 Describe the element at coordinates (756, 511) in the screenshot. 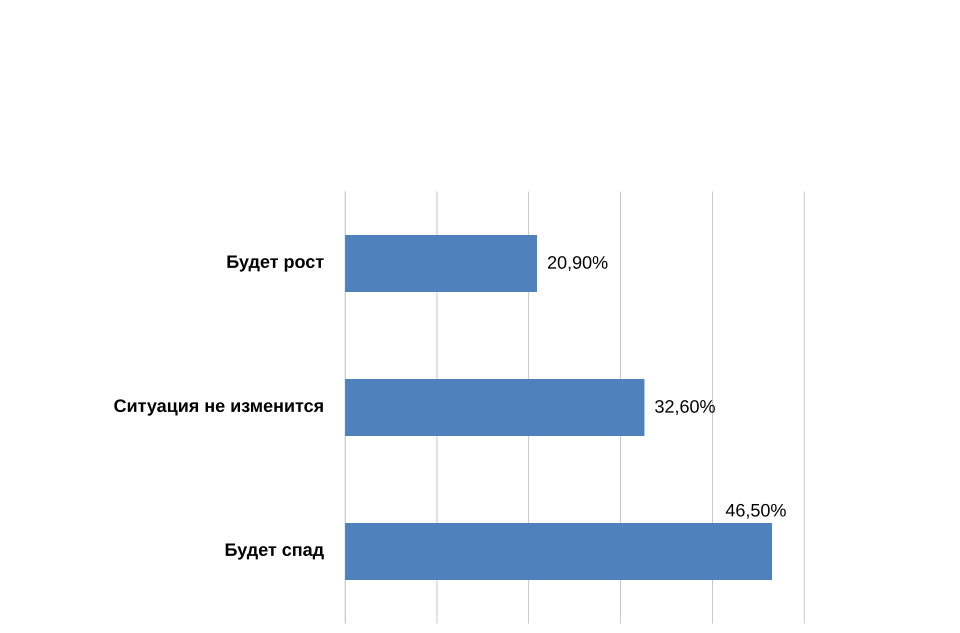

I see `data-label: 46,50%` at that location.